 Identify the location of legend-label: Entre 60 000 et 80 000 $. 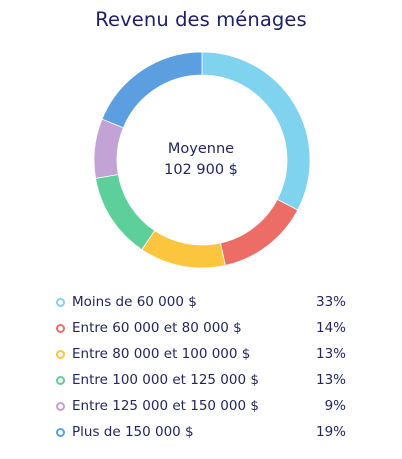
(157, 328).